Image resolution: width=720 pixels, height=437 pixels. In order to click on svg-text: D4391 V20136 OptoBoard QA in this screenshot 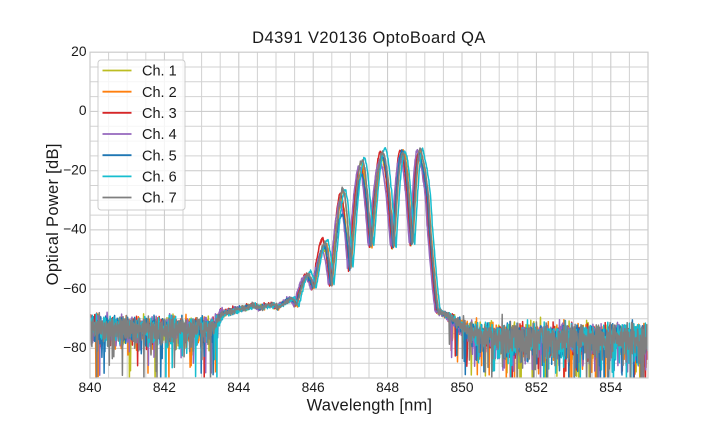, I will do `click(369, 38)`.